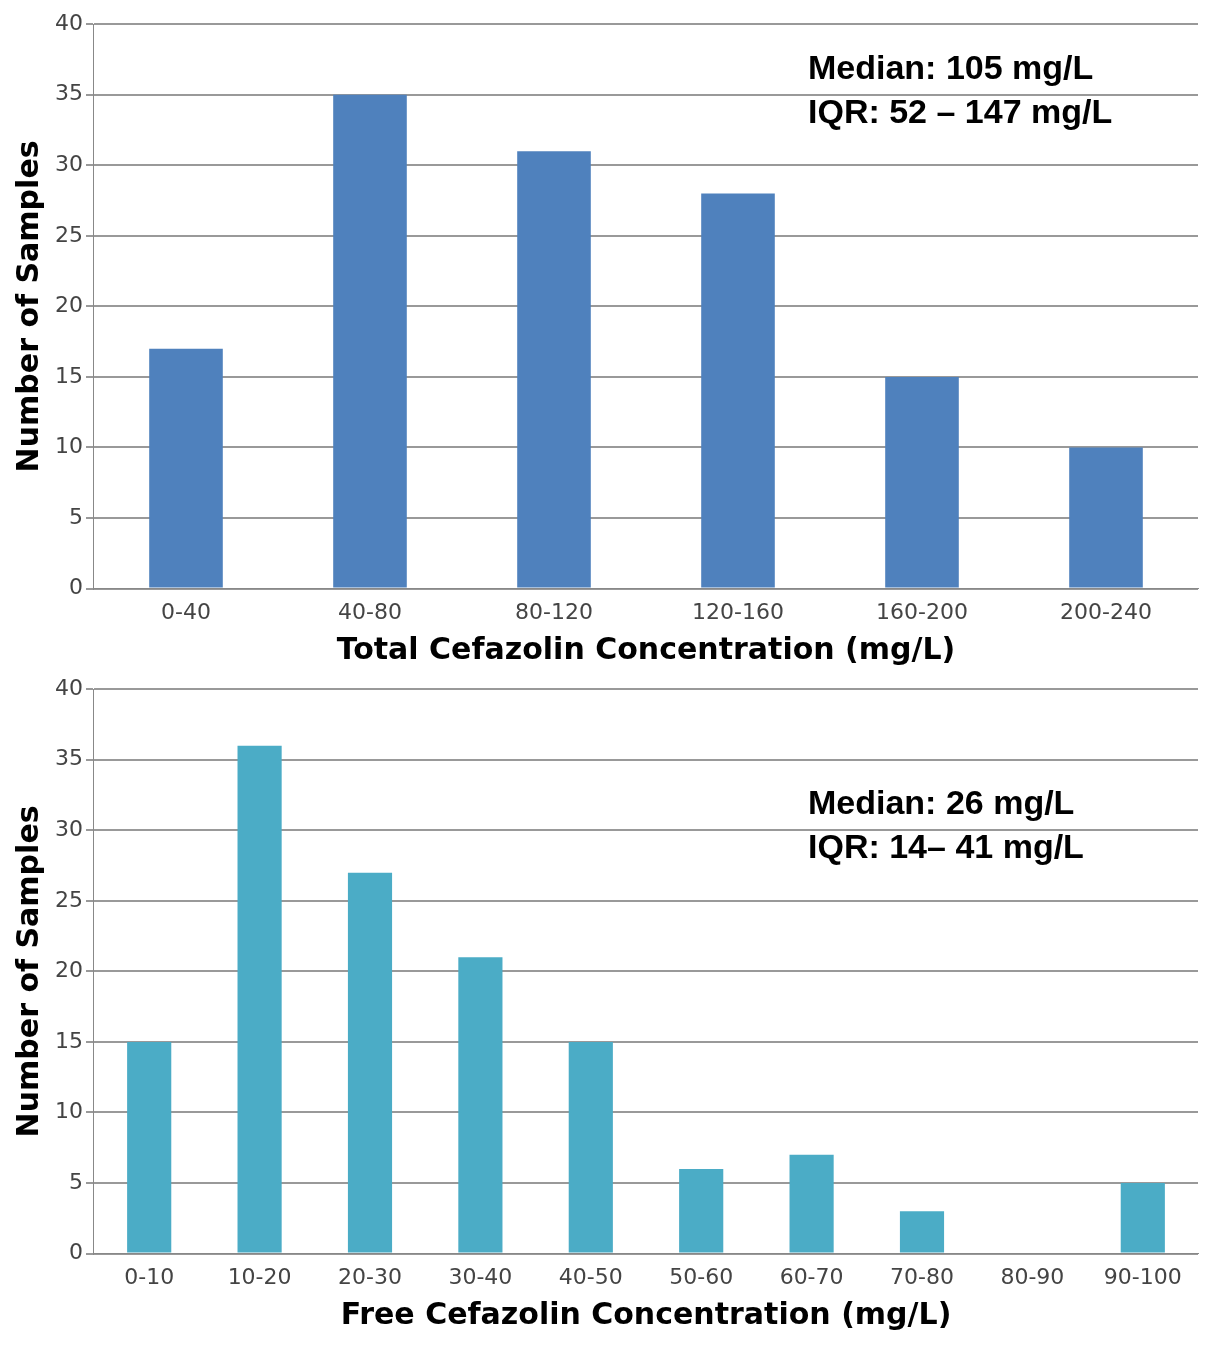  Describe the element at coordinates (951, 66) in the screenshot. I see `annotation: Median: 105 mg/L` at that location.